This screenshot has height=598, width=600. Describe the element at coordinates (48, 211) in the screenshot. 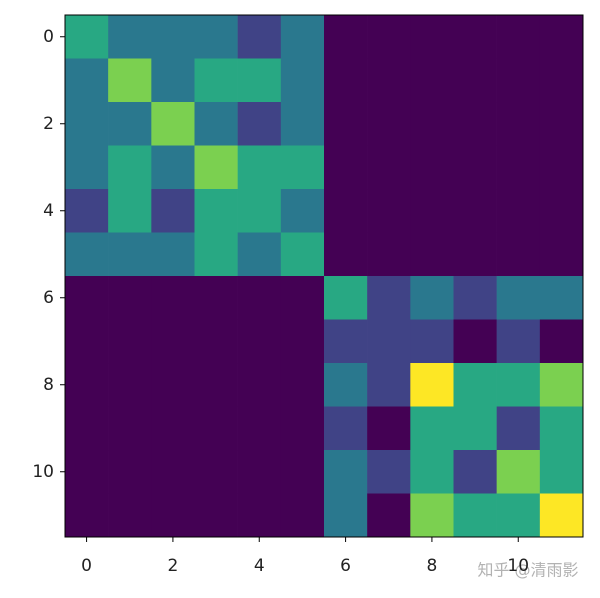

I see `y-tick-label: 4` at that location.